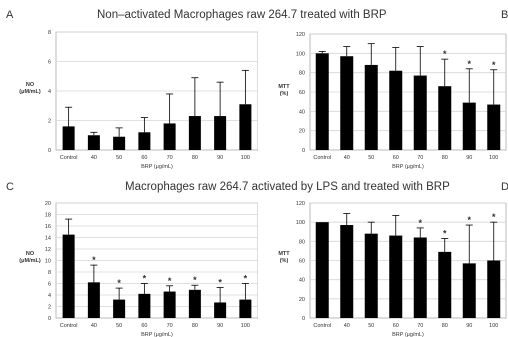 This screenshot has width=508, height=337. I want to click on y-tick-label-b: 0, so click(303, 151).